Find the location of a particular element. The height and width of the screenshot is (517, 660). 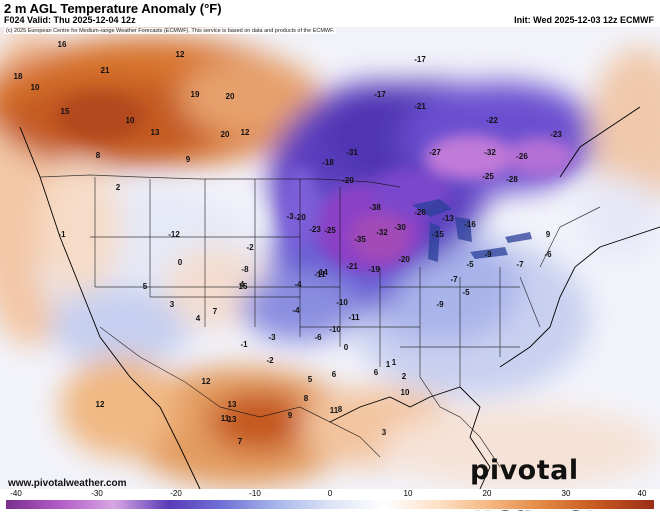

anomaly-value: 11 is located at coordinates (225, 418).